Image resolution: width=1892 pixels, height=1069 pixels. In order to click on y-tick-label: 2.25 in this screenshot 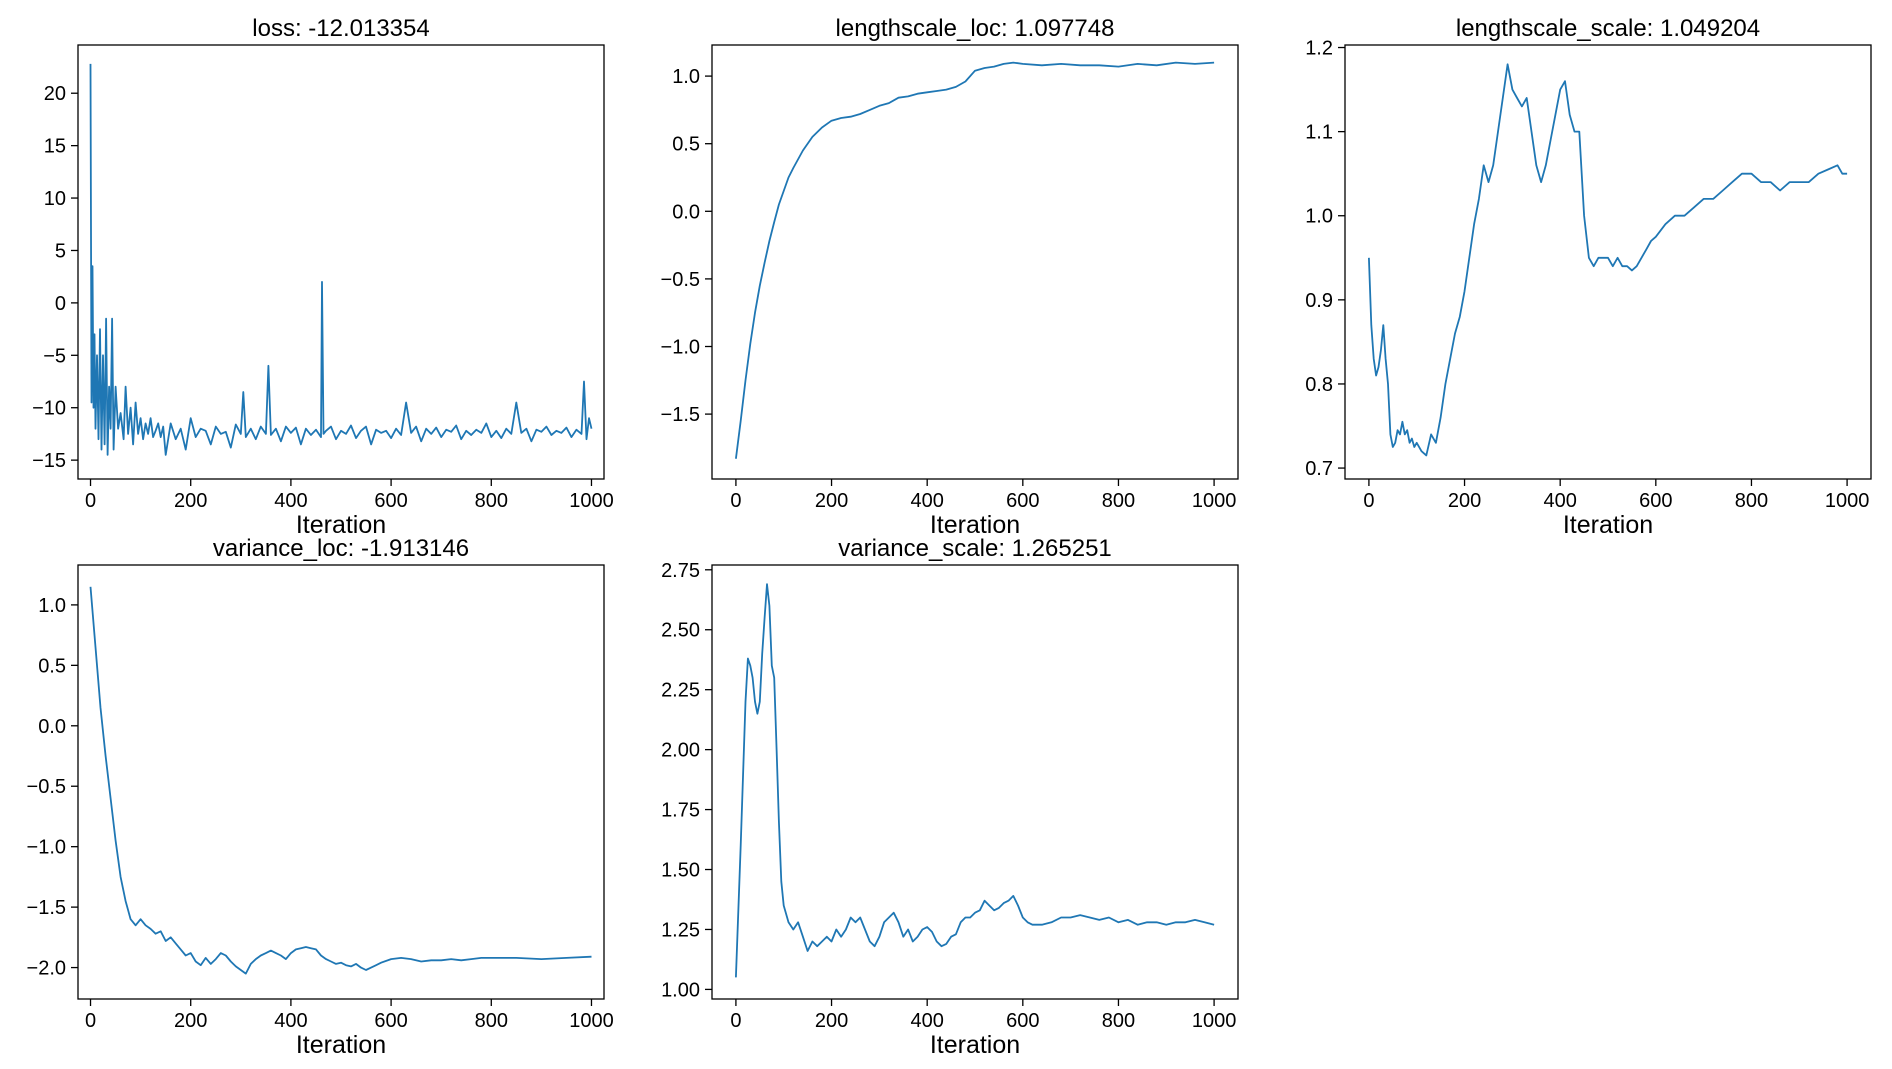, I will do `click(680, 691)`.